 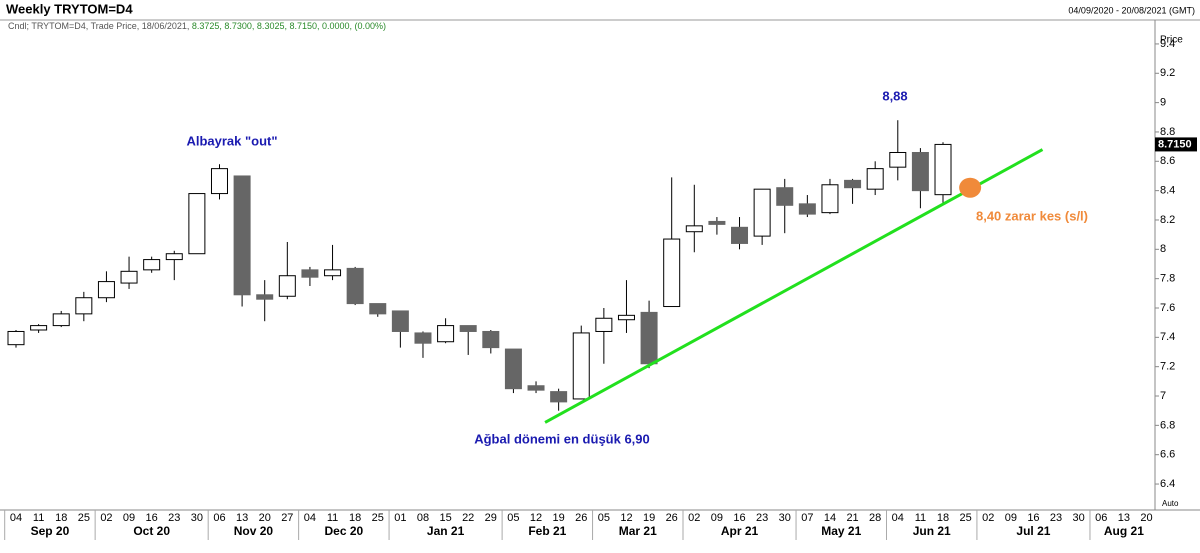 I want to click on x-tick-label: 28, so click(x=875, y=518).